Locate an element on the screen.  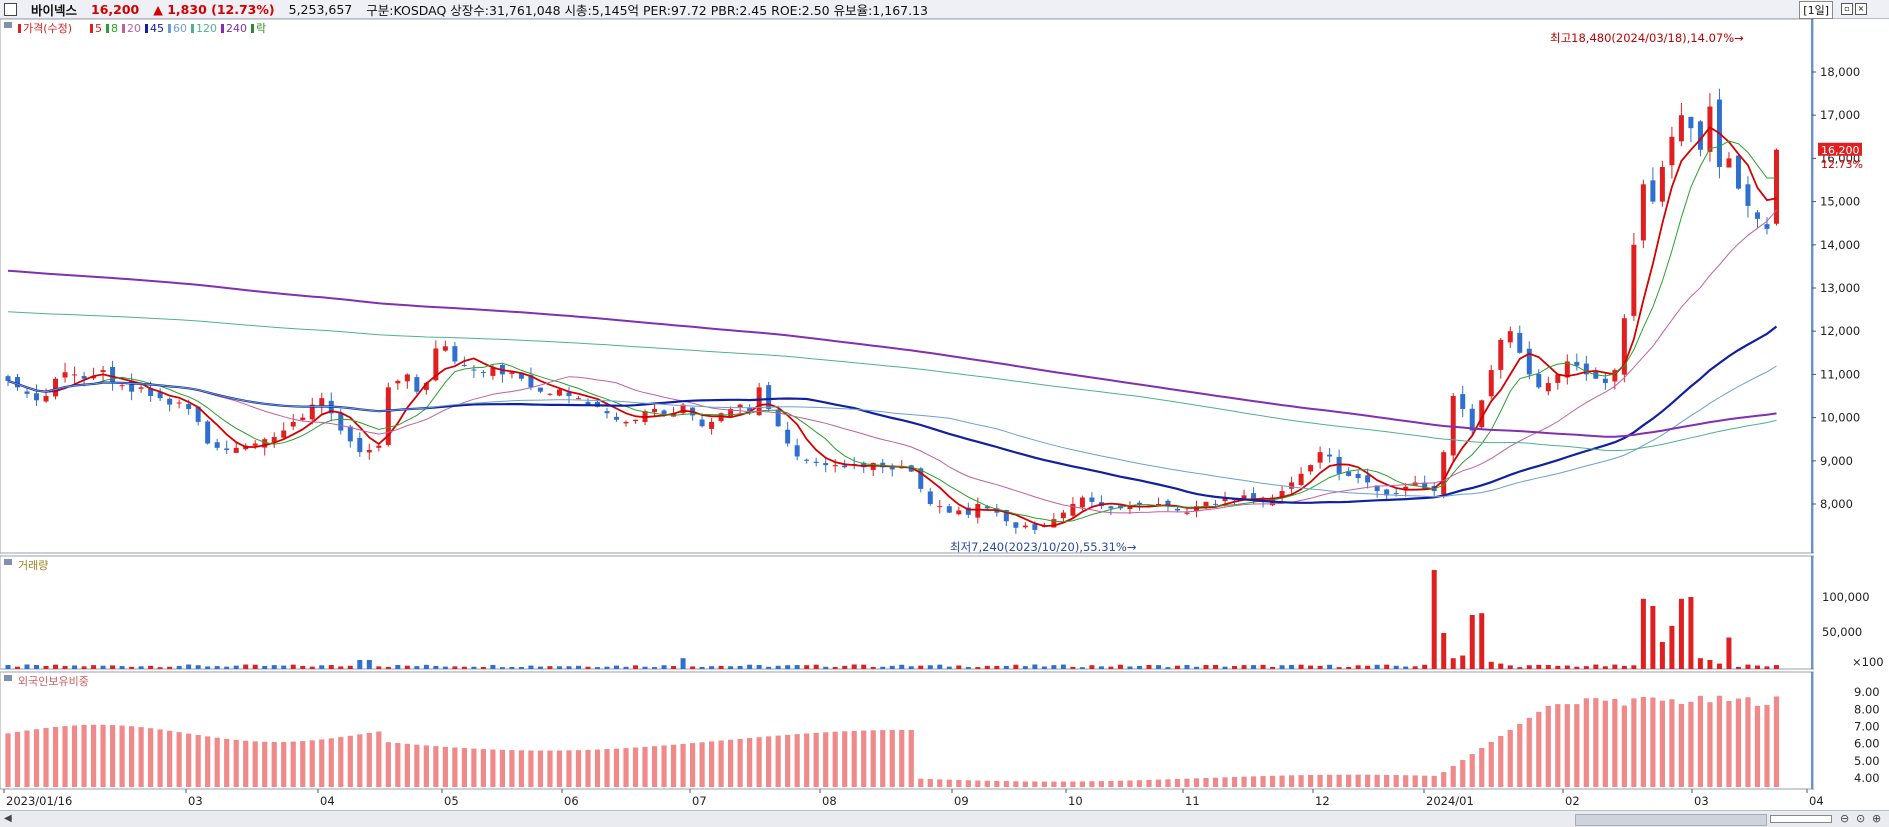
x-tick-label: 03 is located at coordinates (1701, 801).